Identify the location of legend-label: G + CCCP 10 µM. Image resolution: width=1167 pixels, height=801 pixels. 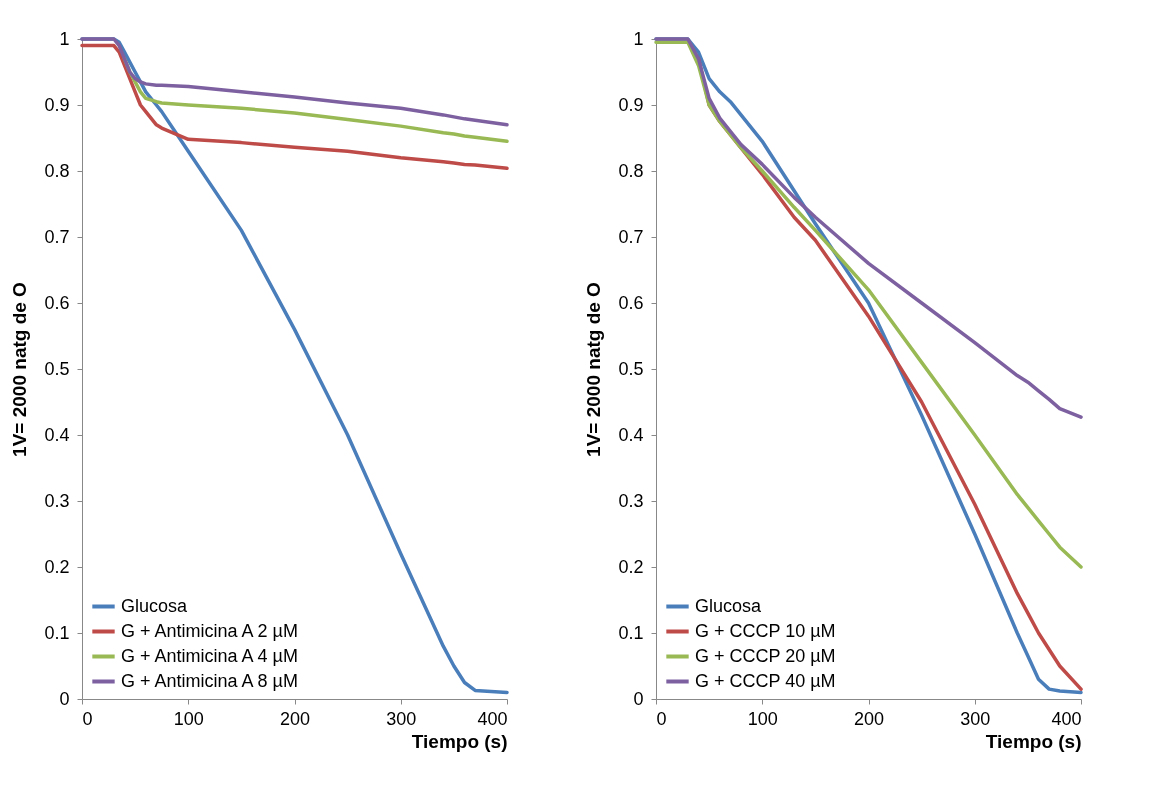
(765, 630).